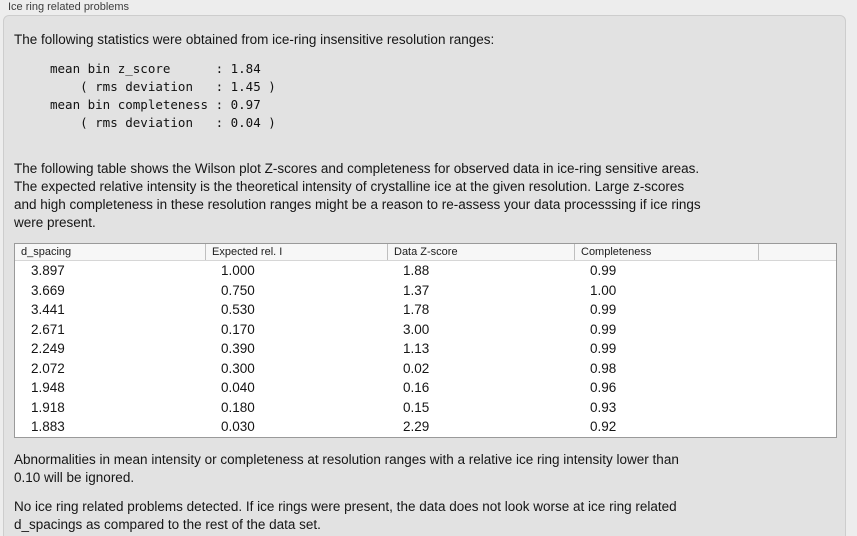 The width and height of the screenshot is (857, 536). What do you see at coordinates (416, 329) in the screenshot?
I see `table-cell: 3.00` at bounding box center [416, 329].